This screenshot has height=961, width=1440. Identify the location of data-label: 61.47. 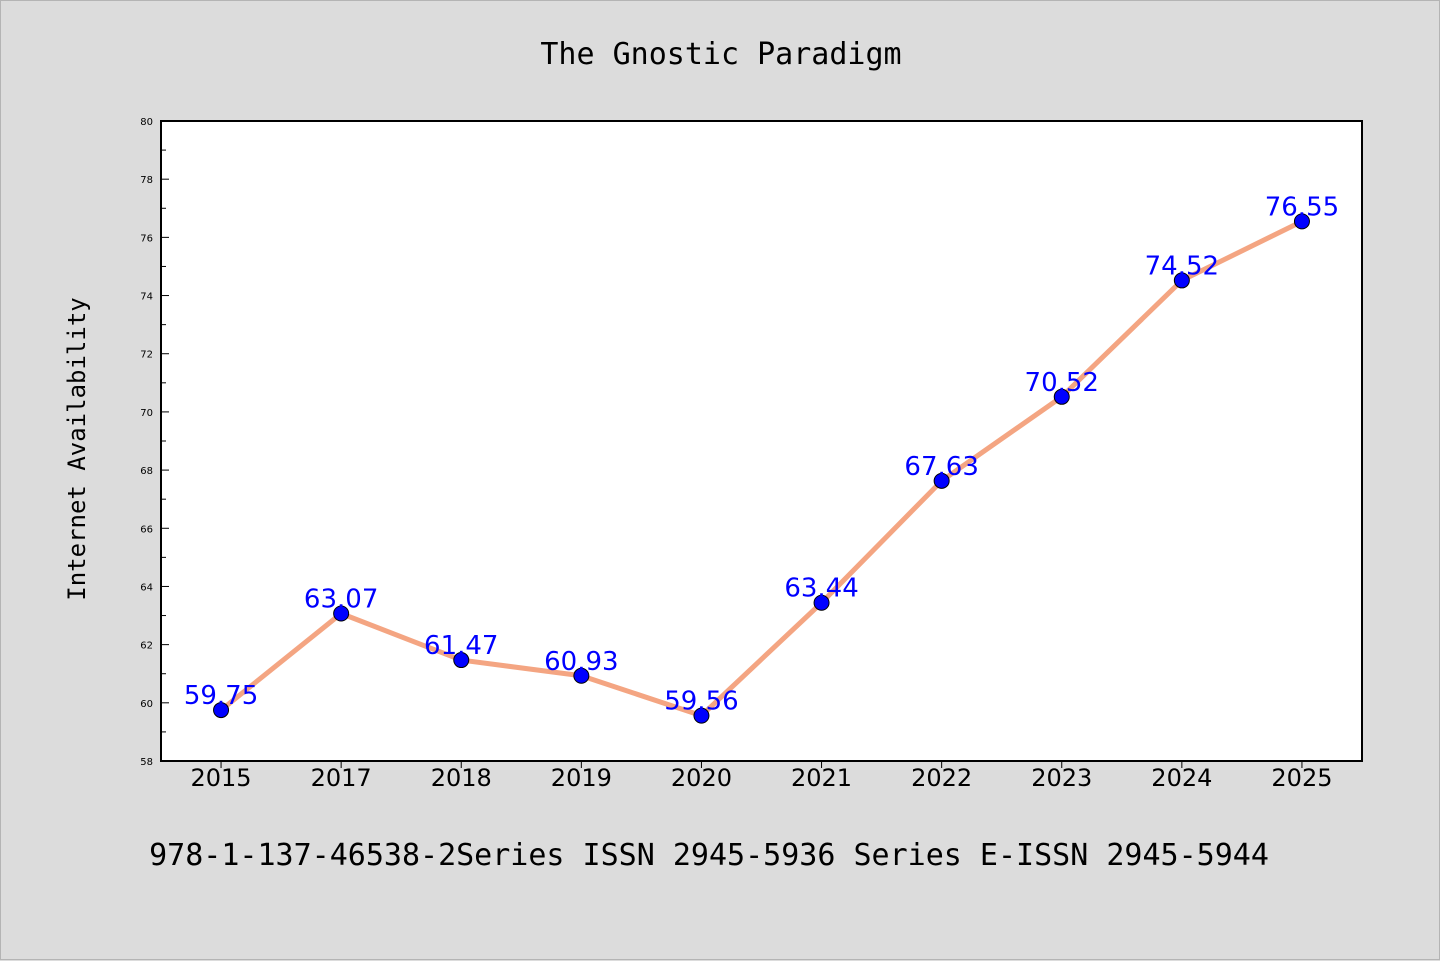
(461, 646).